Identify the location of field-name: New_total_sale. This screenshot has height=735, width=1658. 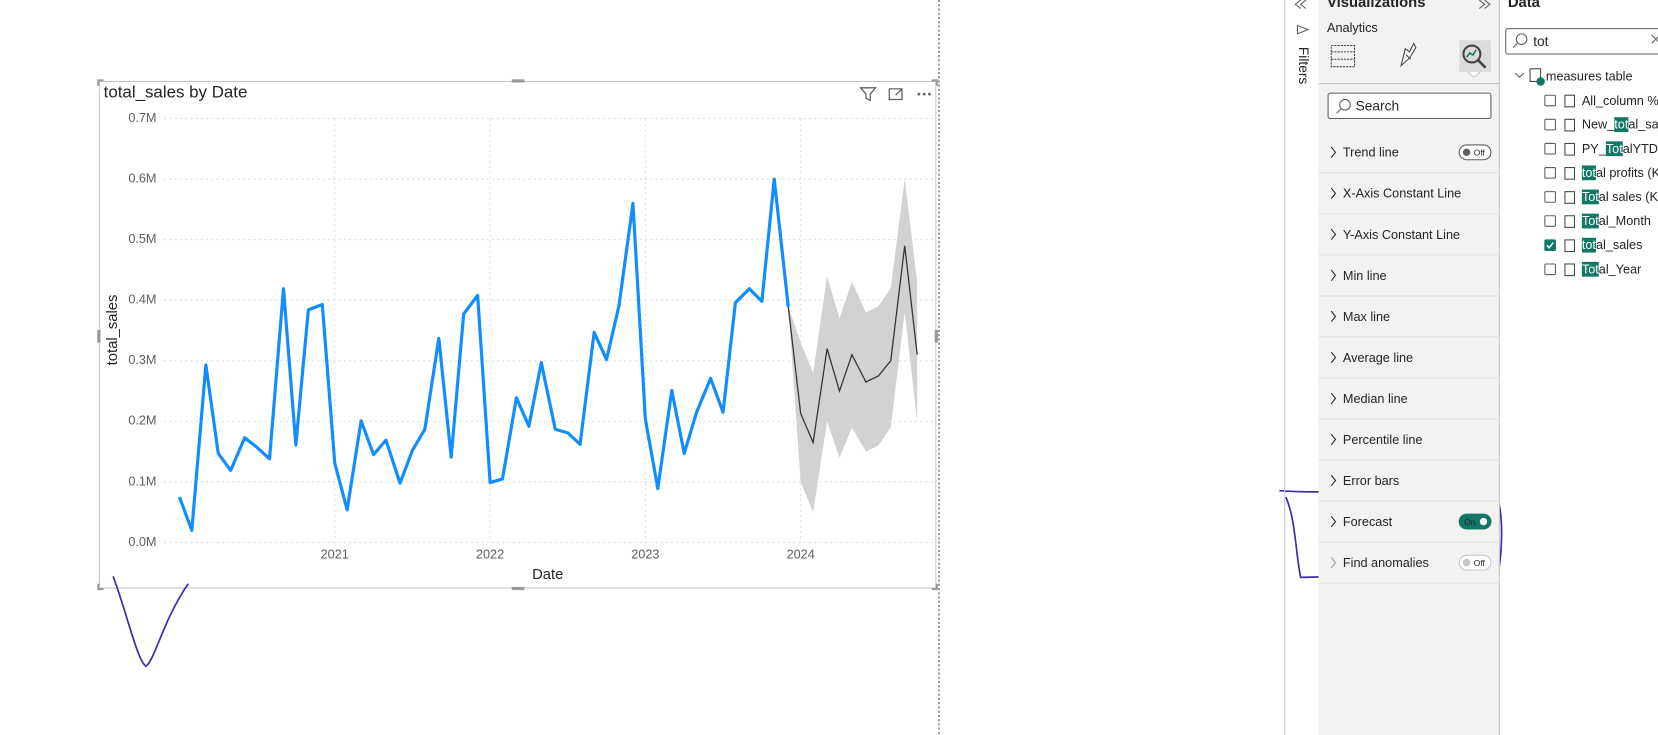
(1620, 125).